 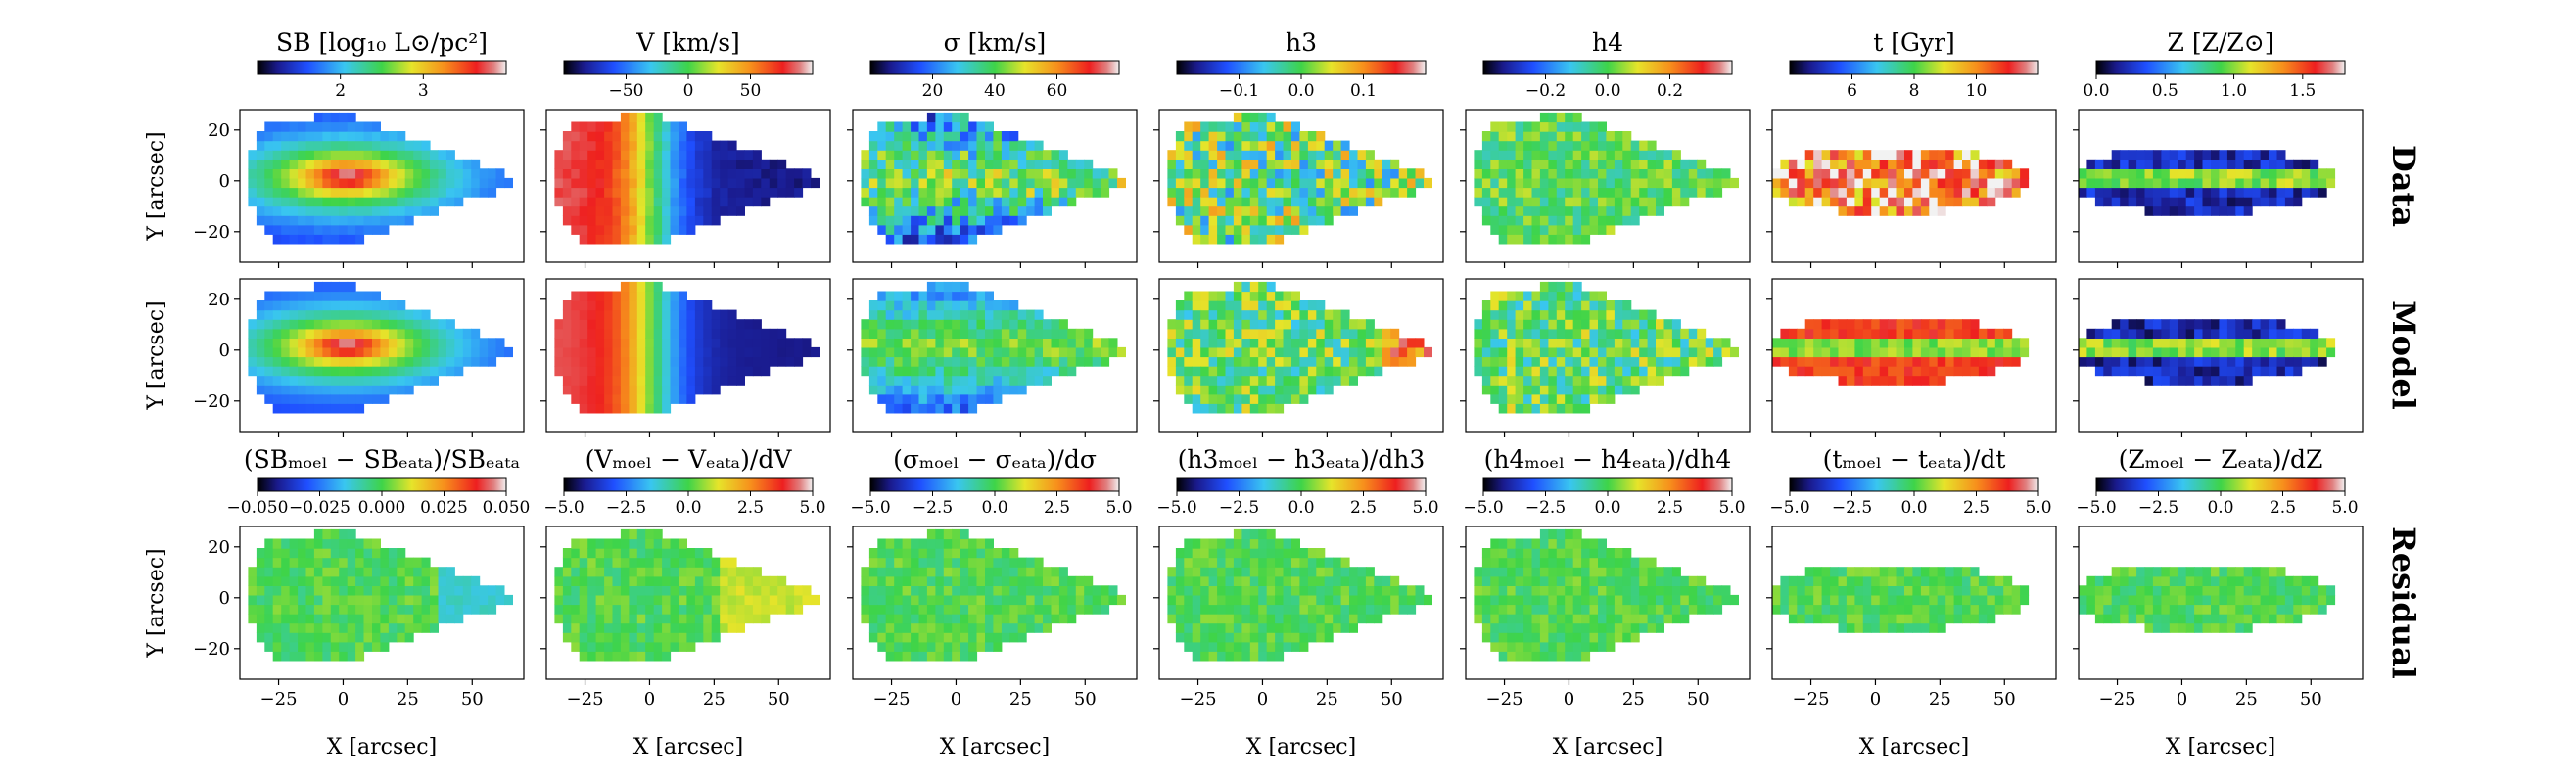 What do you see at coordinates (626, 508) in the screenshot?
I see `colorbar-tick-label: −2.5` at bounding box center [626, 508].